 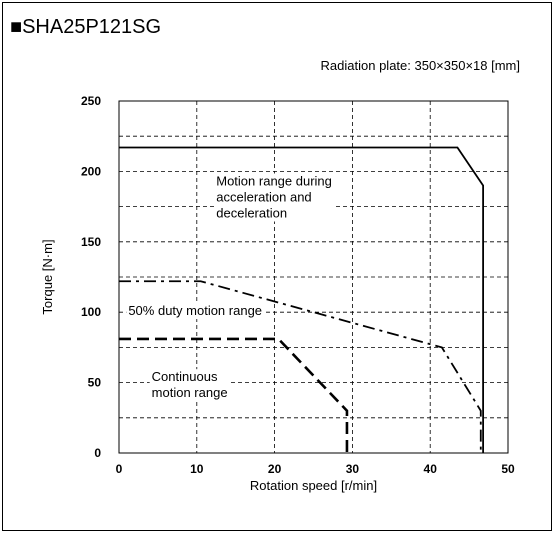 What do you see at coordinates (190, 392) in the screenshot?
I see `annotation-text: motion range` at bounding box center [190, 392].